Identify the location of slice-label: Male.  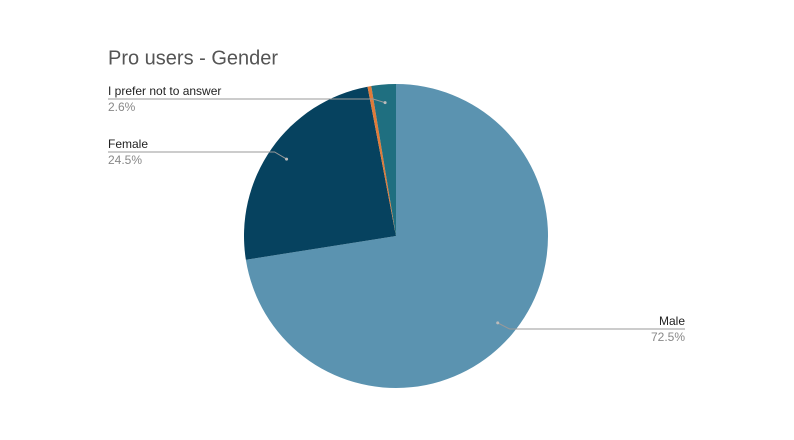
(672, 321).